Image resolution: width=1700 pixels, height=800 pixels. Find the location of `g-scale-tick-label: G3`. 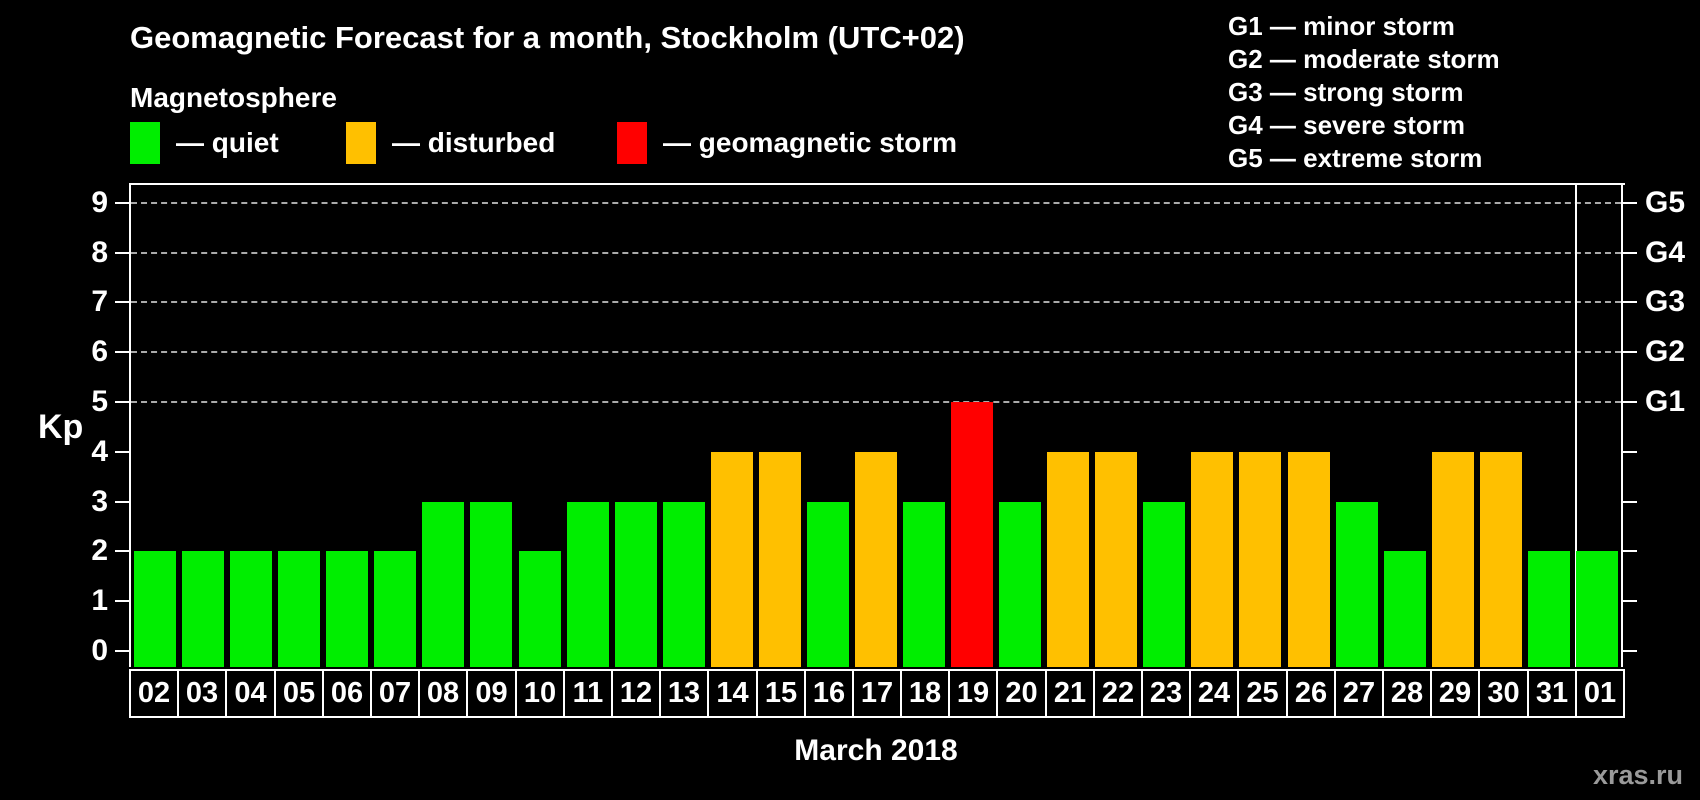

g-scale-tick-label: G3 is located at coordinates (1665, 301).